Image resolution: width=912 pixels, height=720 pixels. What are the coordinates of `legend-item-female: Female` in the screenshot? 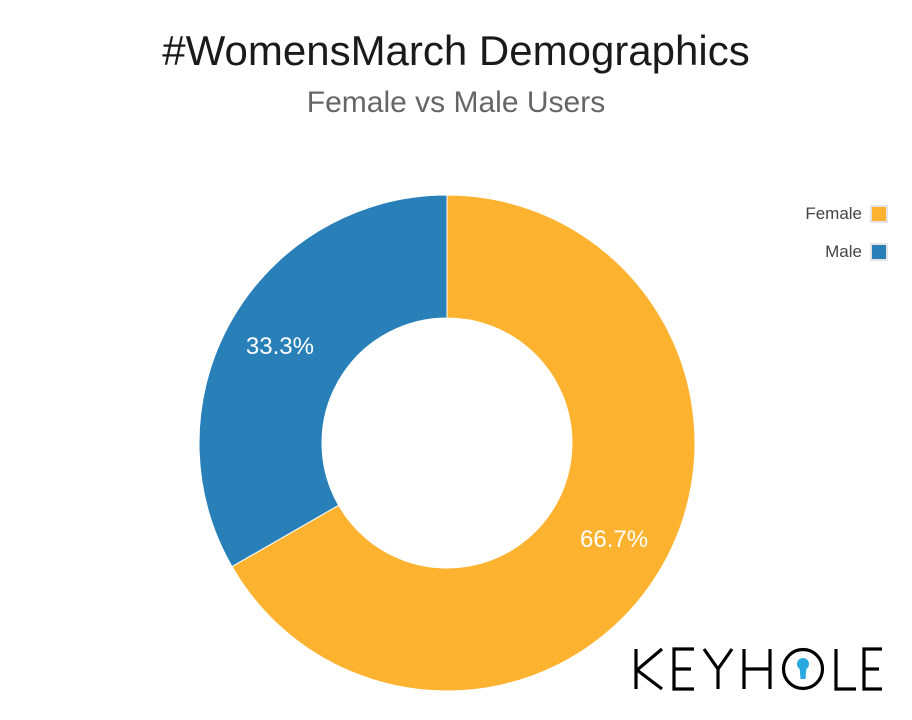 It's located at (846, 214).